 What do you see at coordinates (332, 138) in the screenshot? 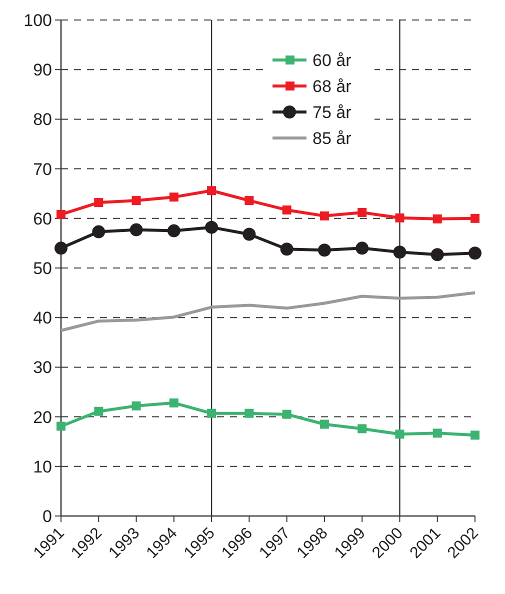
I see `legend-label: 85 år` at bounding box center [332, 138].